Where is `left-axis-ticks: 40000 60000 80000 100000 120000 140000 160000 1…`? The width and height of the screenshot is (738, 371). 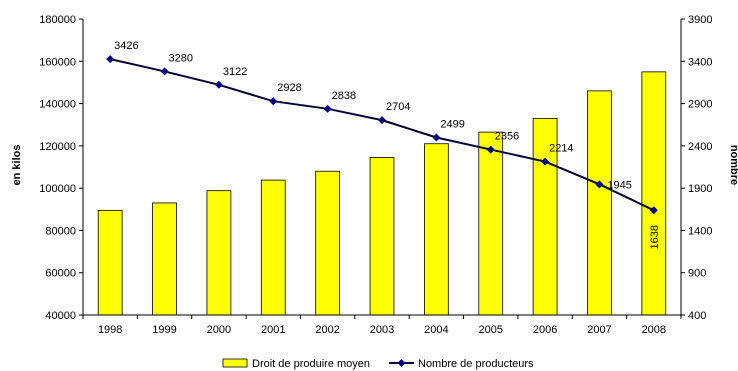
left-axis-ticks: 40000 60000 80000 100000 120000 140000 160000 1… is located at coordinates (61, 168).